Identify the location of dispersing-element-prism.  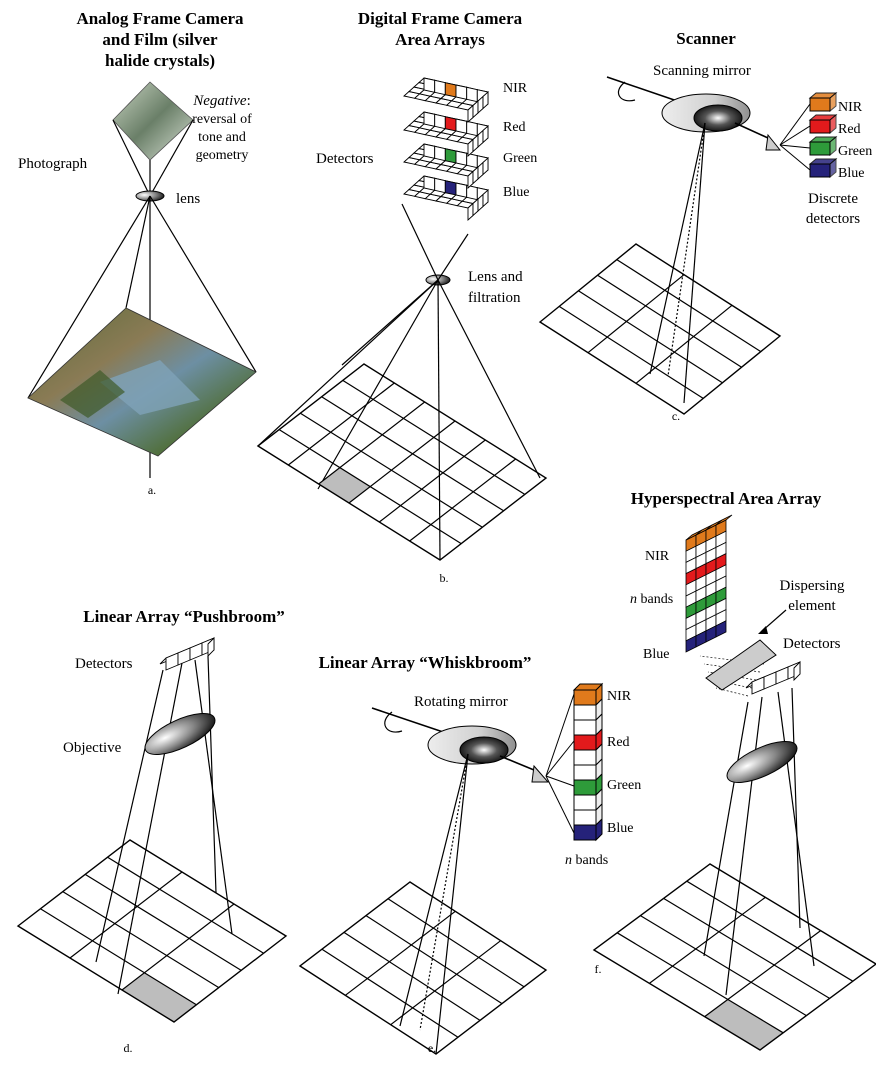
(741, 665).